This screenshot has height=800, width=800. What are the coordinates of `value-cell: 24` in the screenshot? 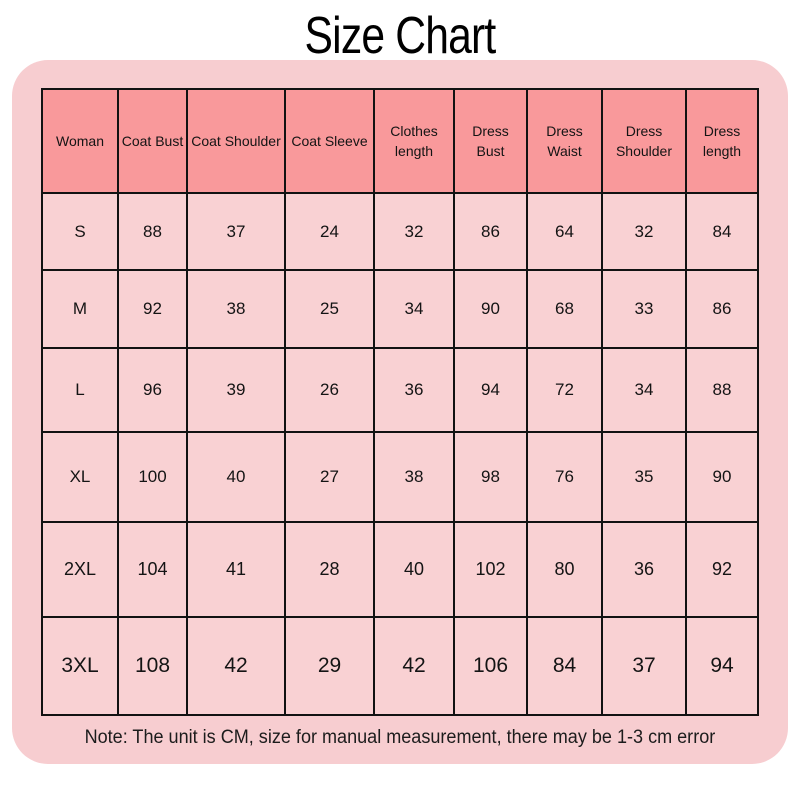 It's located at (329, 231).